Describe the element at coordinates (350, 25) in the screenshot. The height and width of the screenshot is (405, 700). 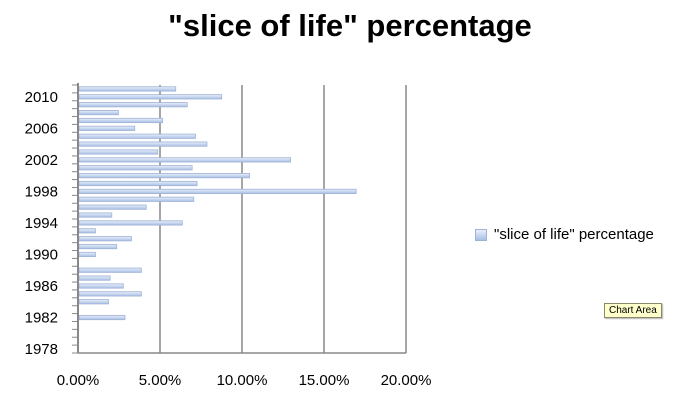
I see `chart-title: "slice of life" percentage` at that location.